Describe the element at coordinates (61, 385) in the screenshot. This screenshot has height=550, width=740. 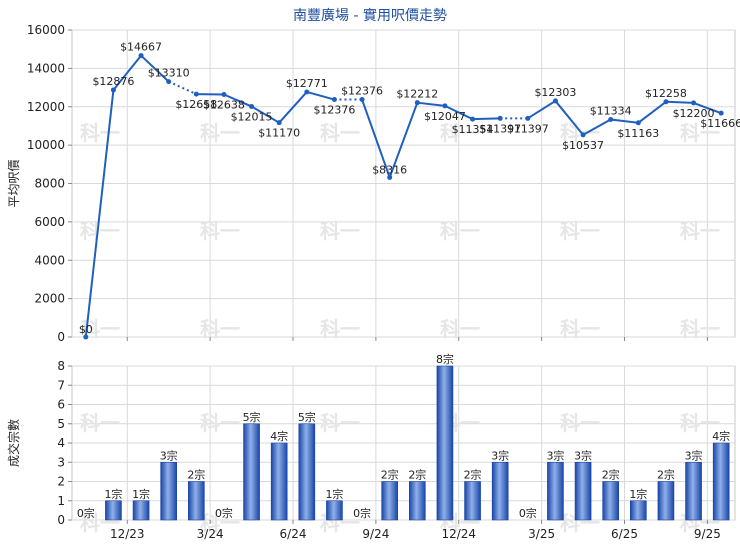
I see `bar-y-tick-label: 7` at that location.